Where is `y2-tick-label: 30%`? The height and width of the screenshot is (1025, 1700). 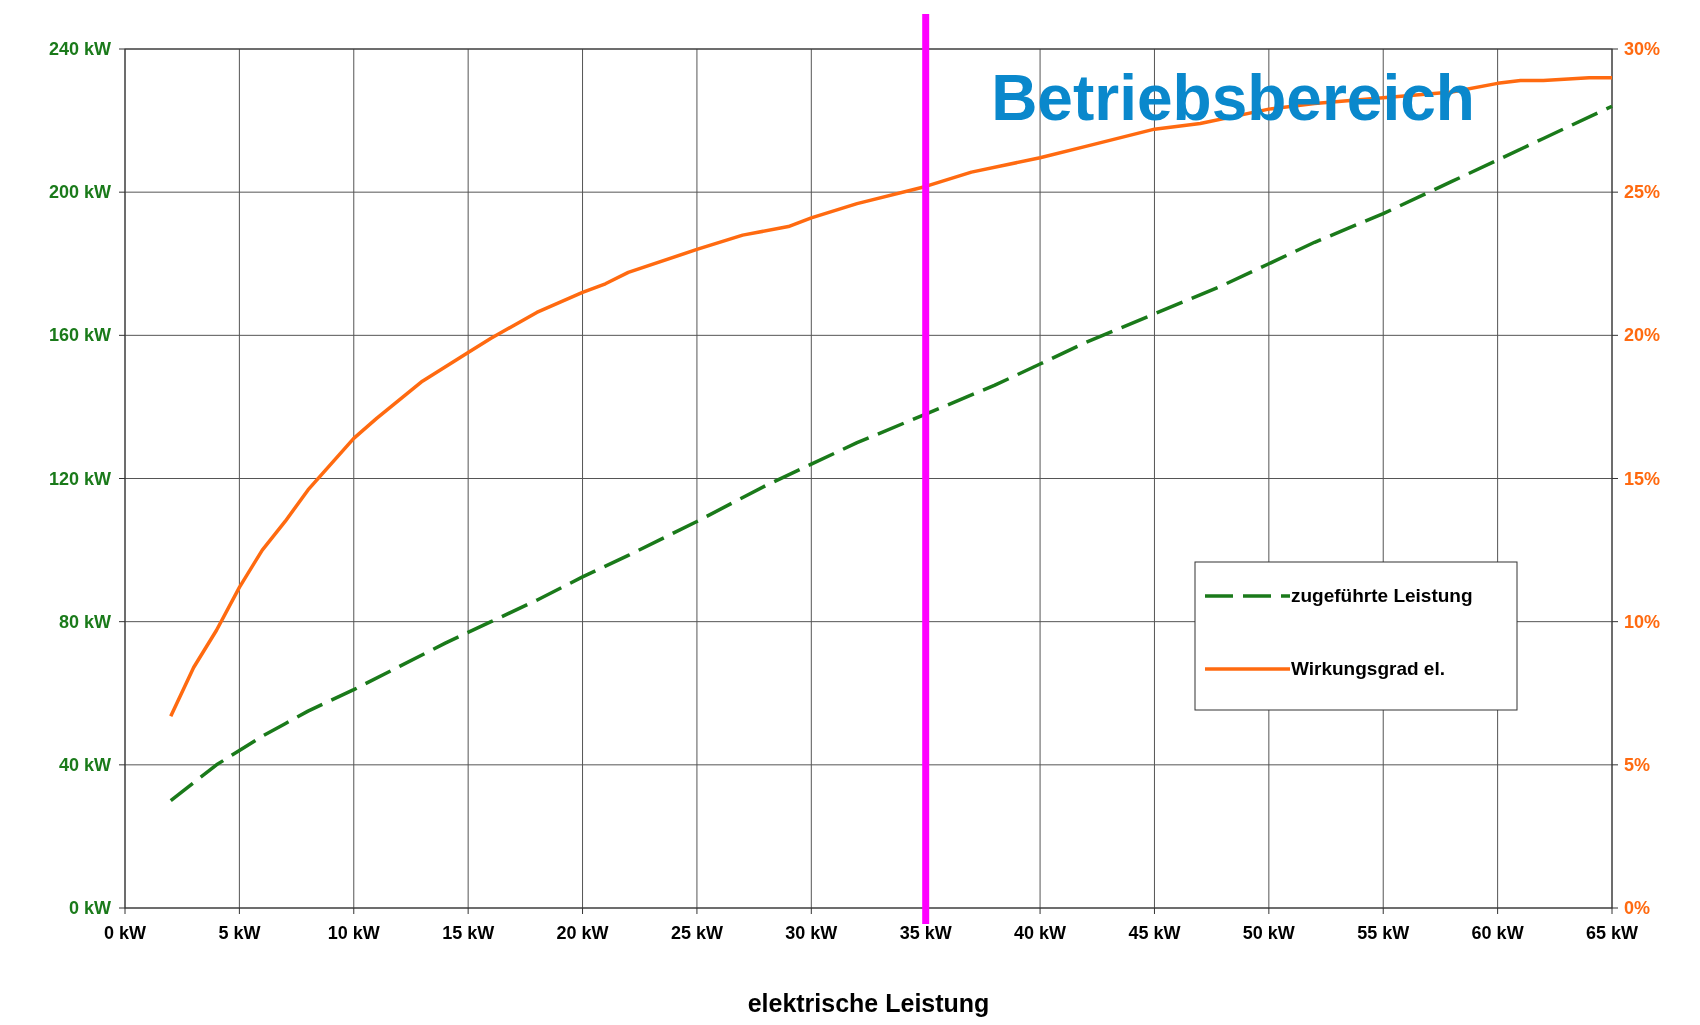
y2-tick-label: 30% is located at coordinates (1642, 49).